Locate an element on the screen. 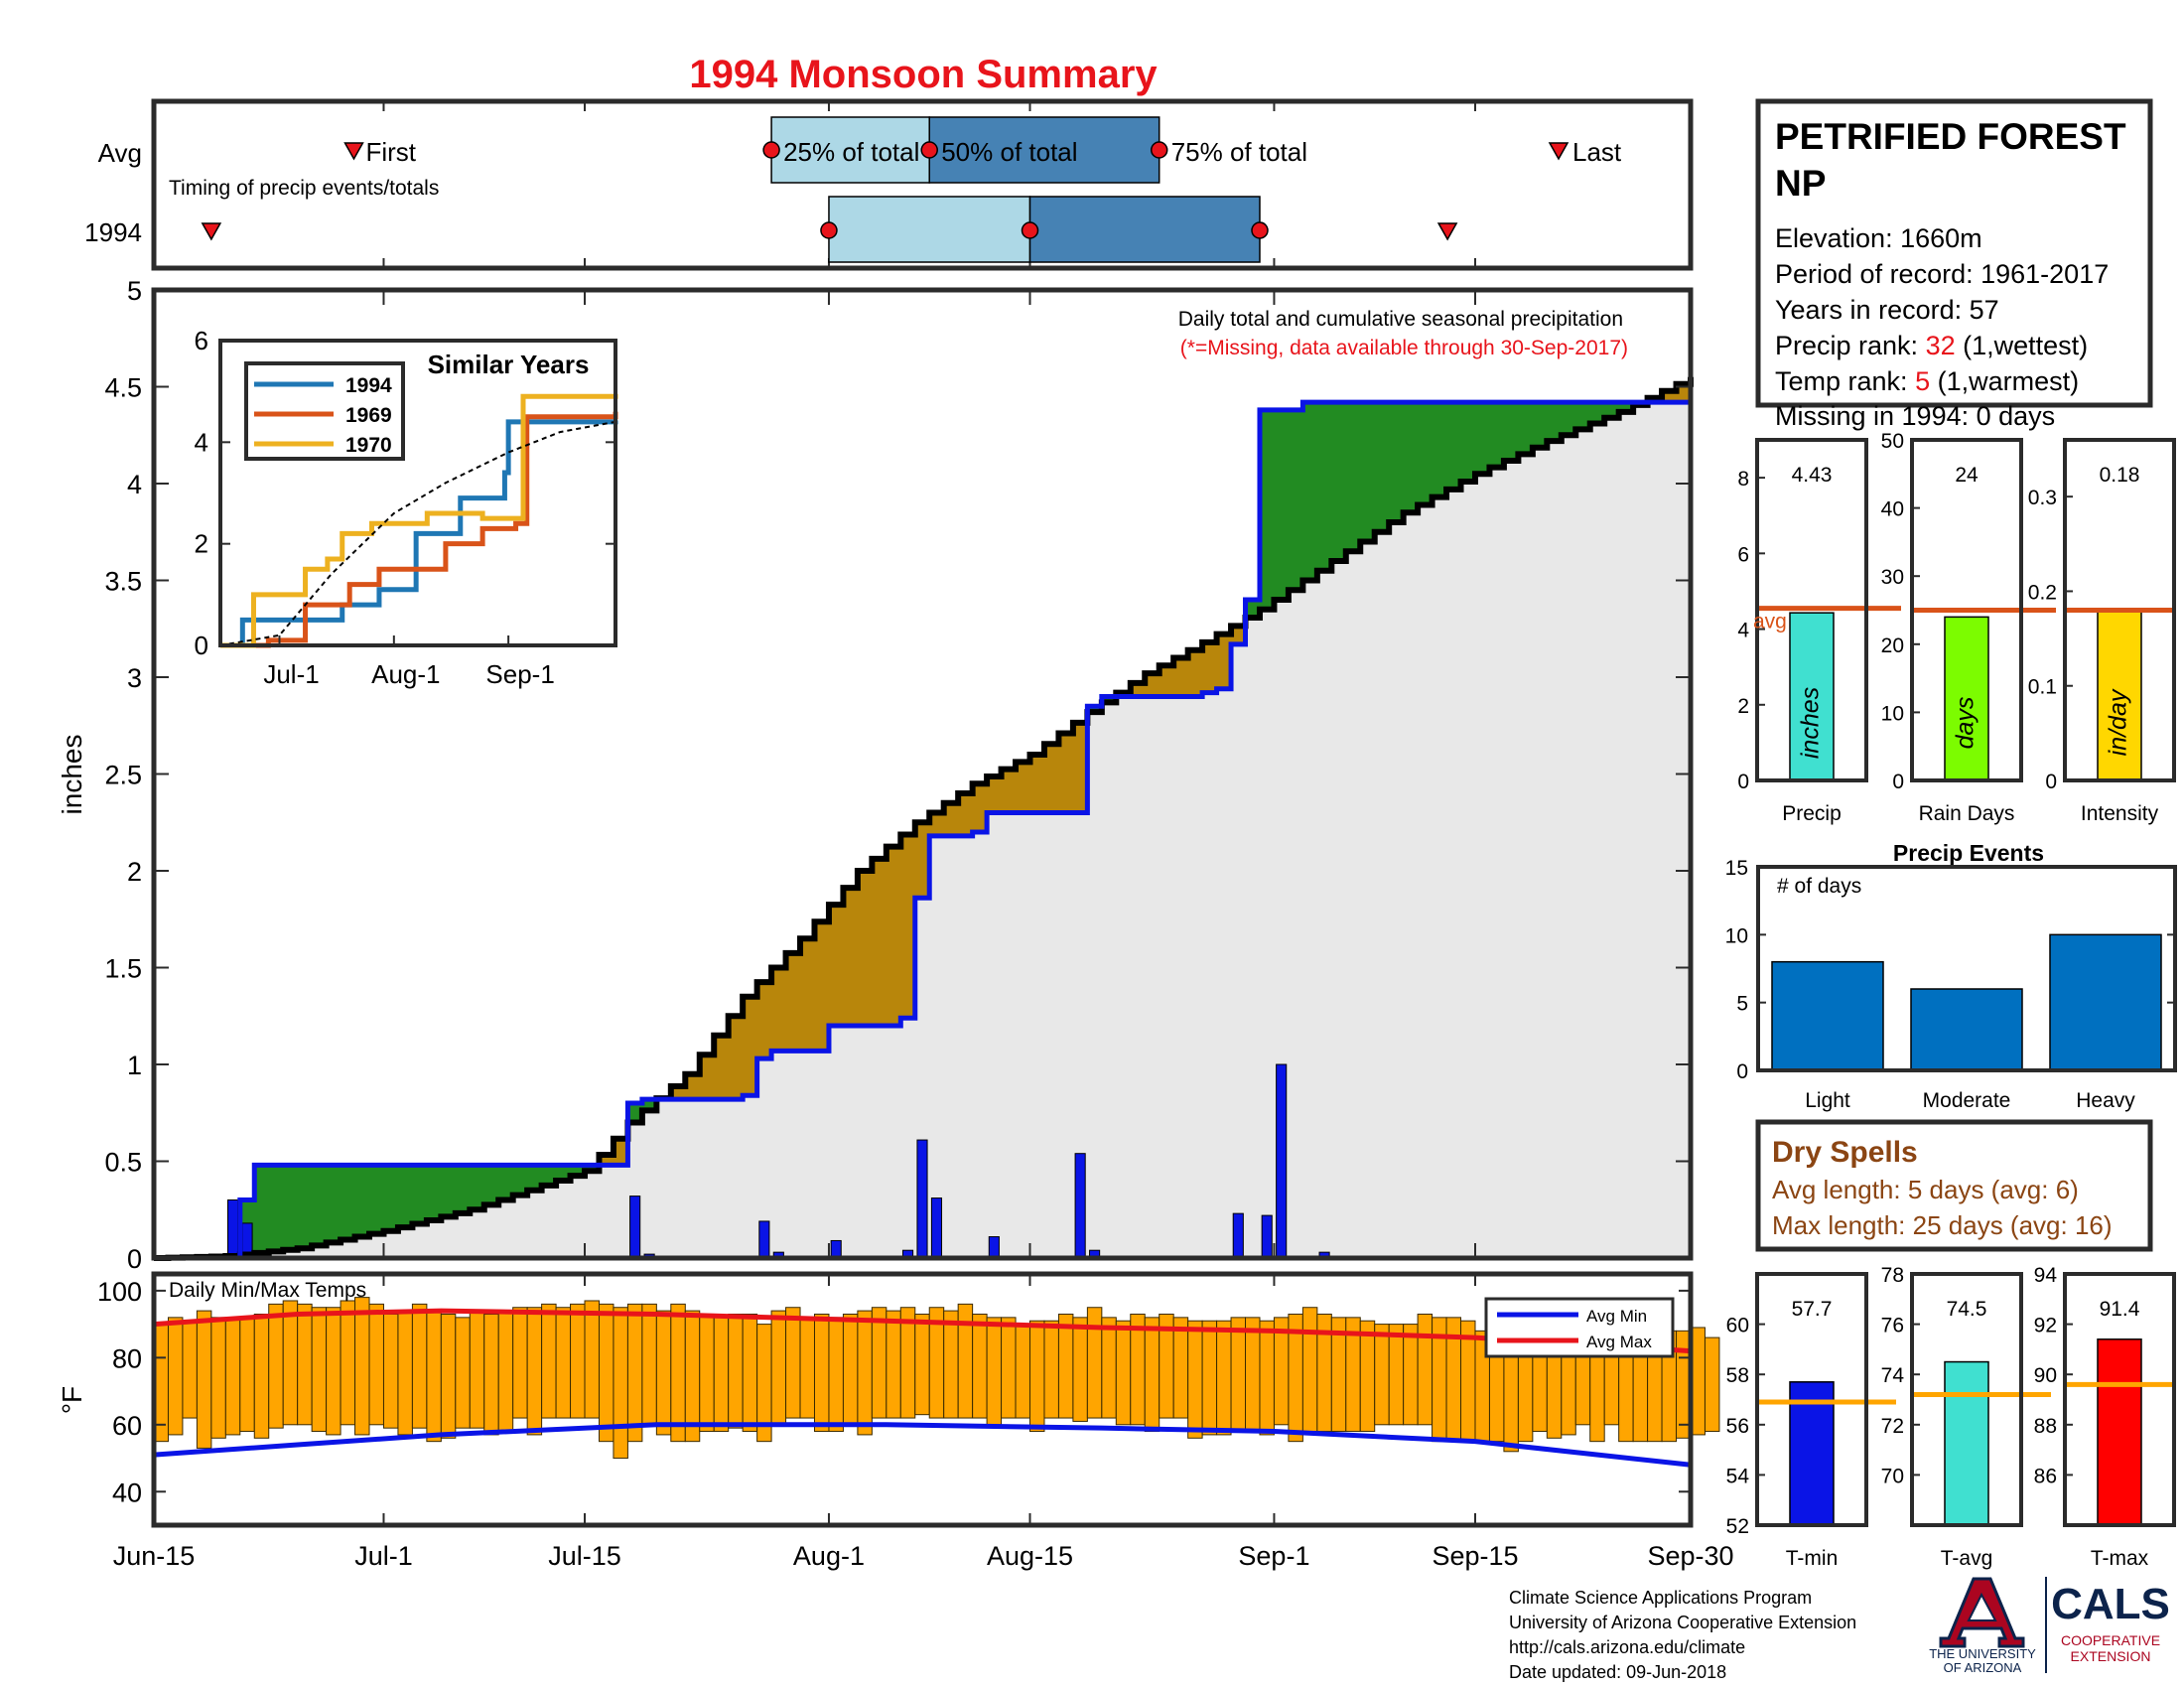 The image size is (2184, 1688). tmin_bar-category-label: T-min is located at coordinates (1812, 1558).